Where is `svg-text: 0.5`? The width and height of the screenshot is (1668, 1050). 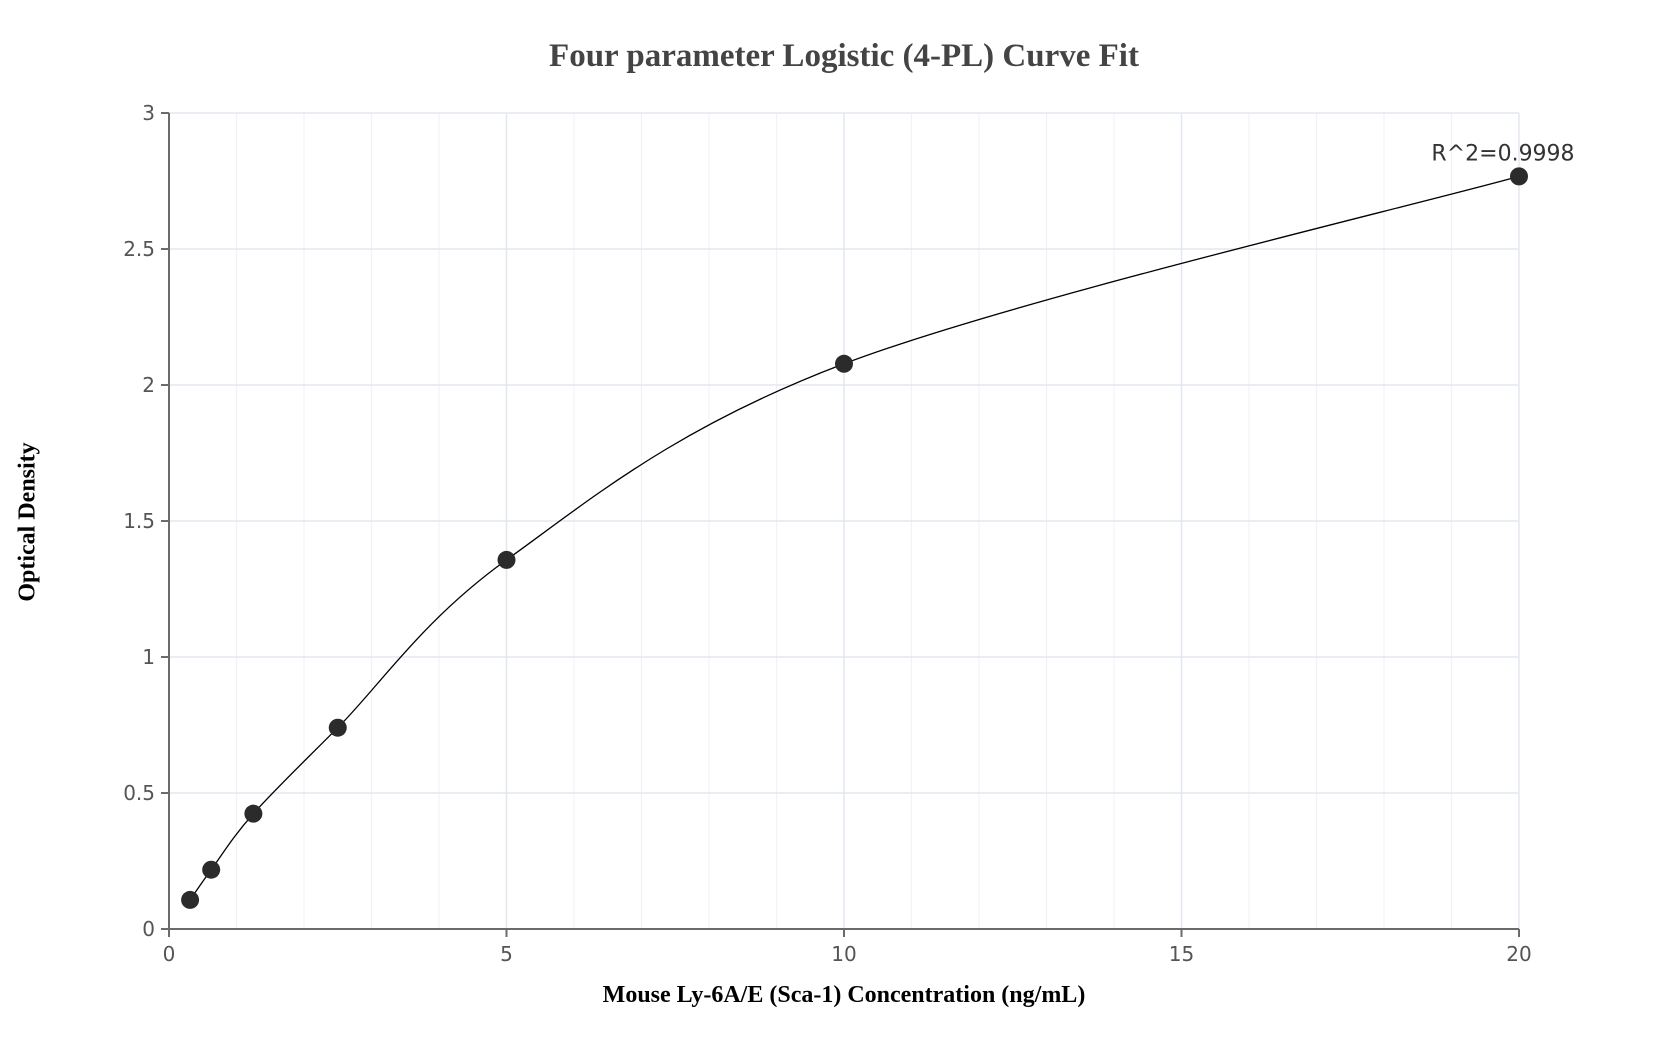
svg-text: 0.5 is located at coordinates (139, 793).